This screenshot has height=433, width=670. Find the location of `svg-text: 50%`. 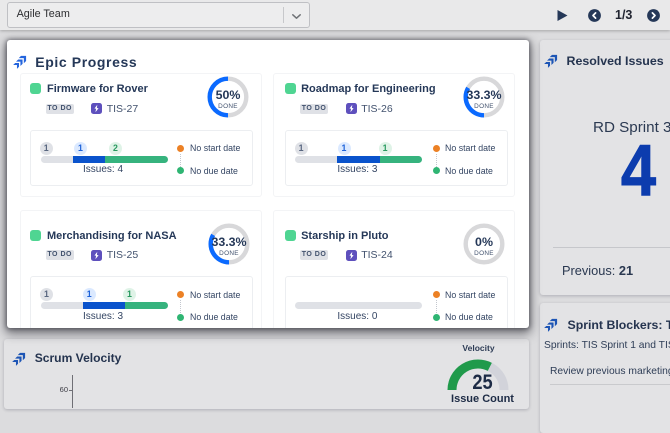

svg-text: 50% is located at coordinates (228, 95).